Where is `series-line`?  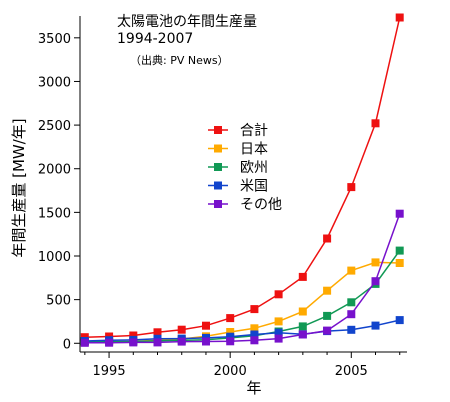 series-line is located at coordinates (242, 330).